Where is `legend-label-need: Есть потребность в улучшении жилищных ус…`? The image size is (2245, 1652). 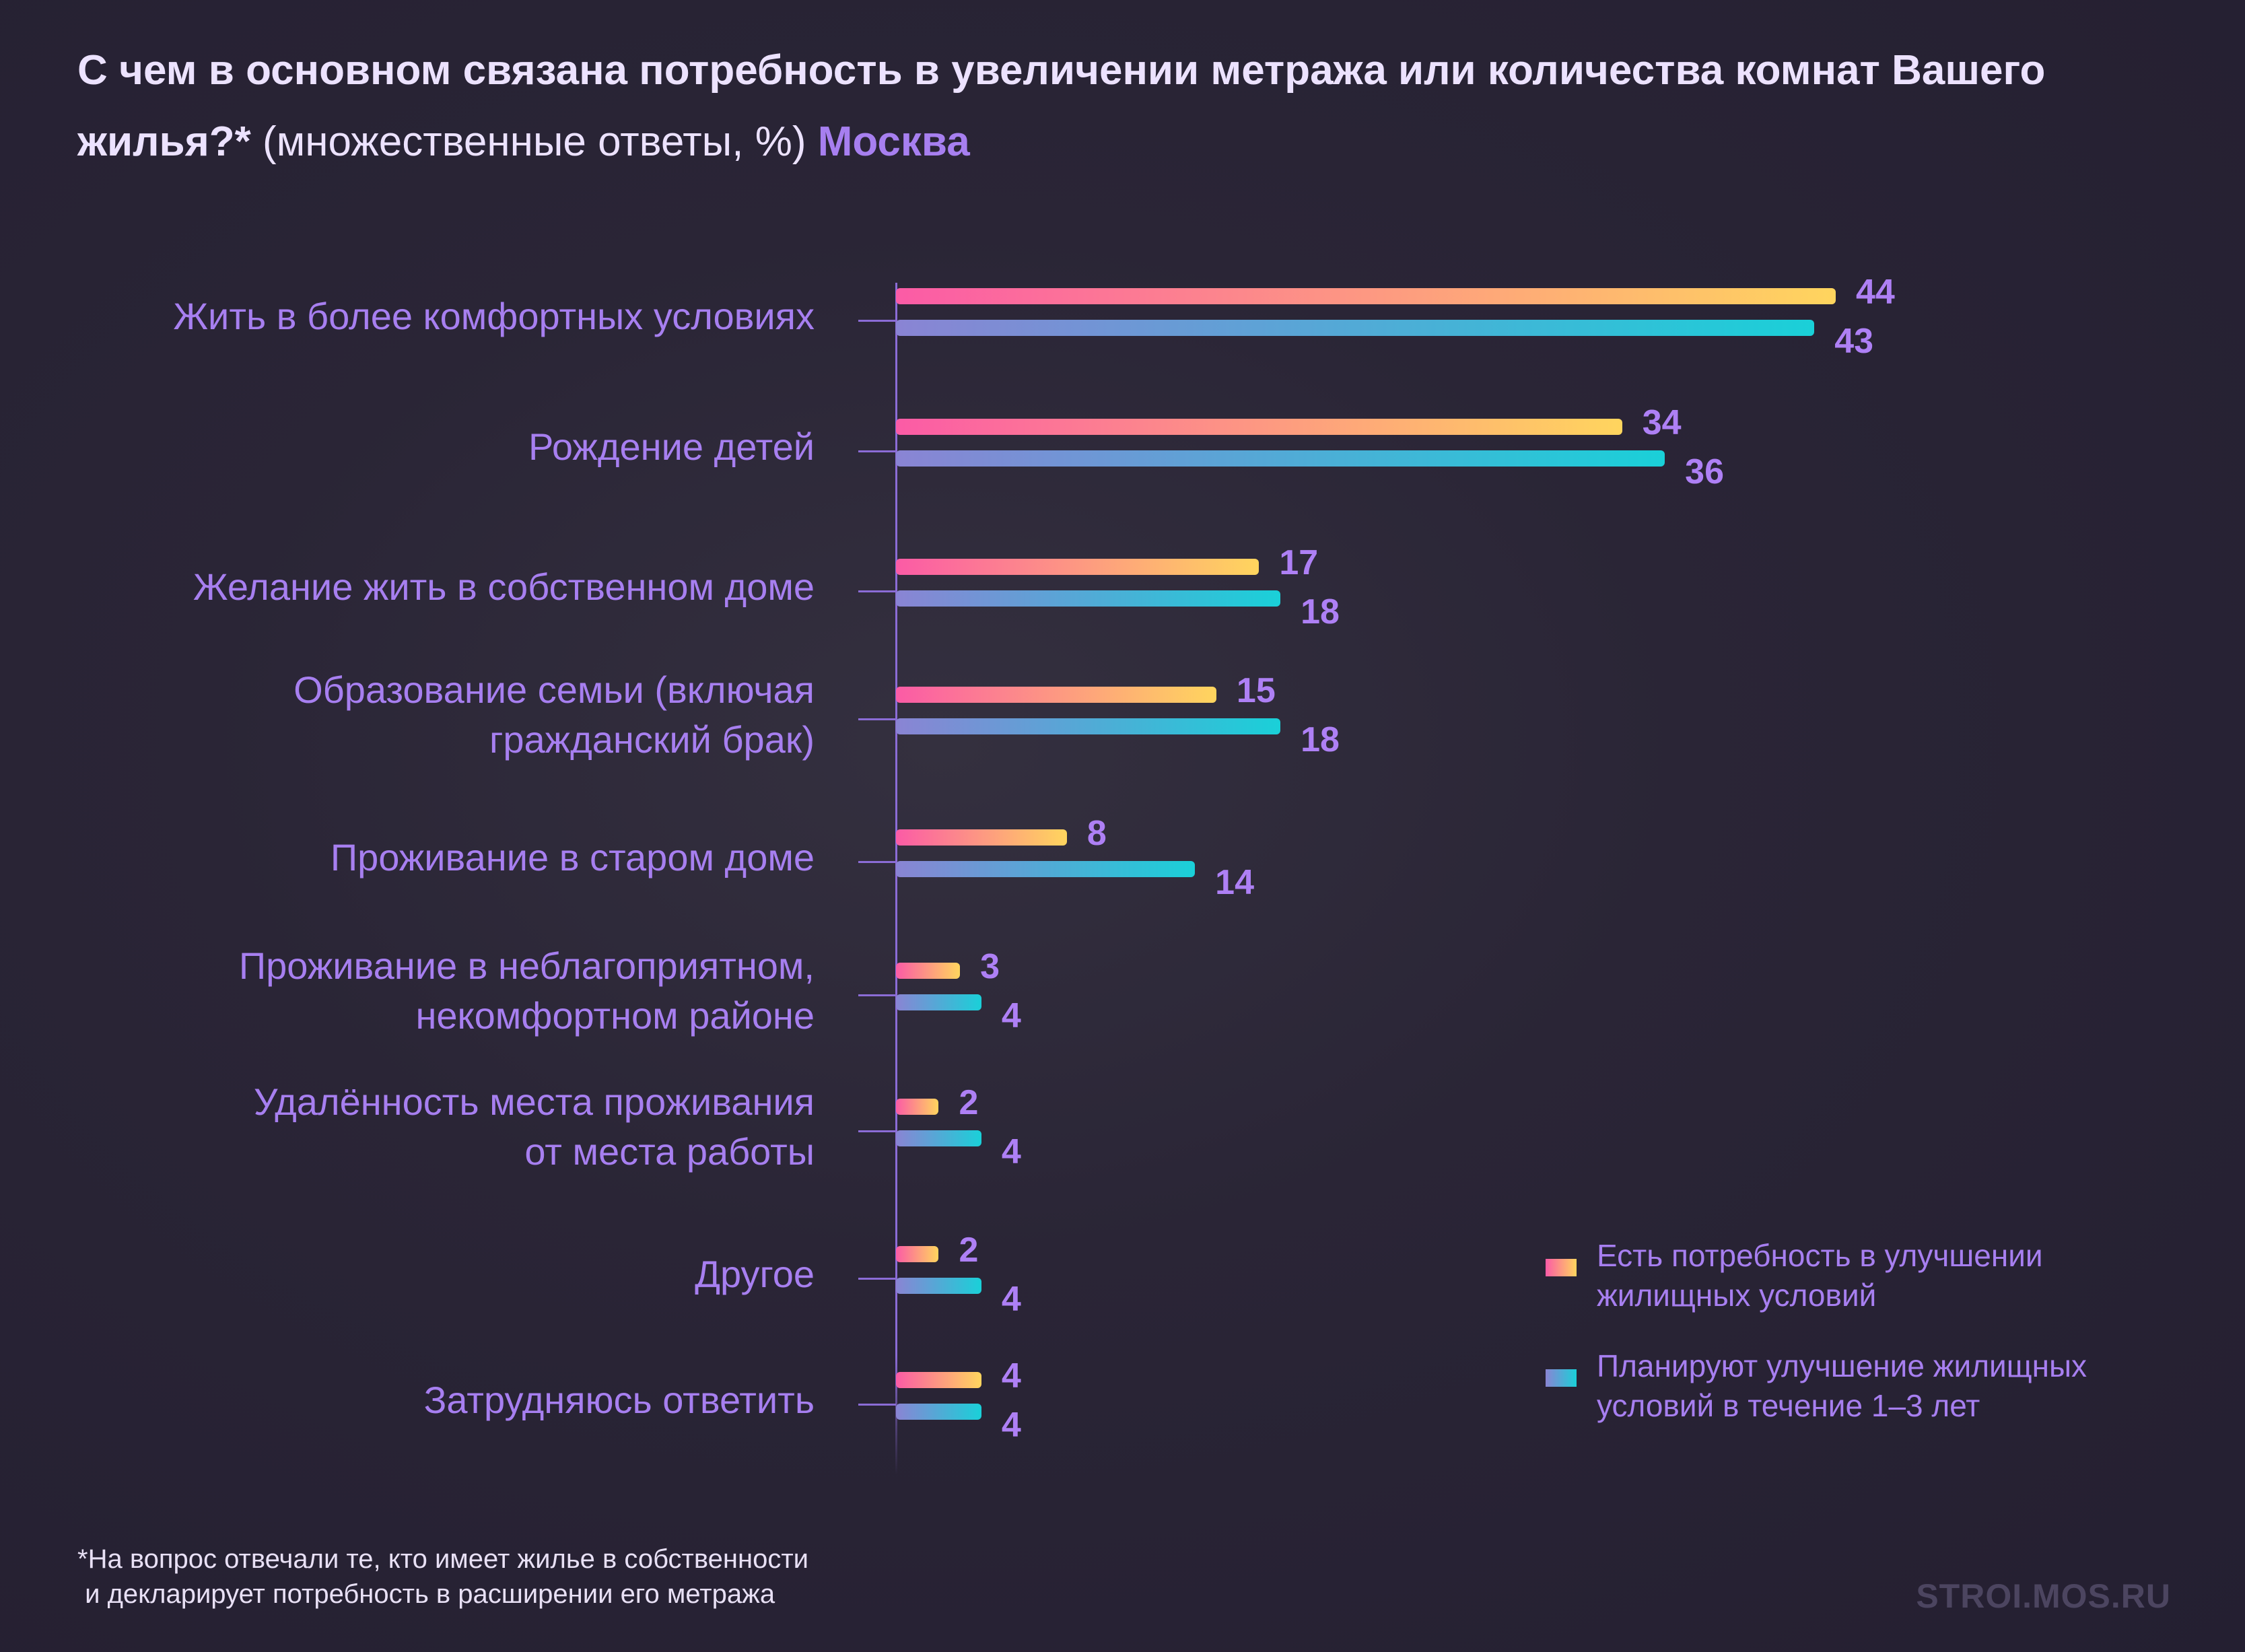 legend-label-need: Есть потребность в улучшении жилищных ус… is located at coordinates (1820, 1275).